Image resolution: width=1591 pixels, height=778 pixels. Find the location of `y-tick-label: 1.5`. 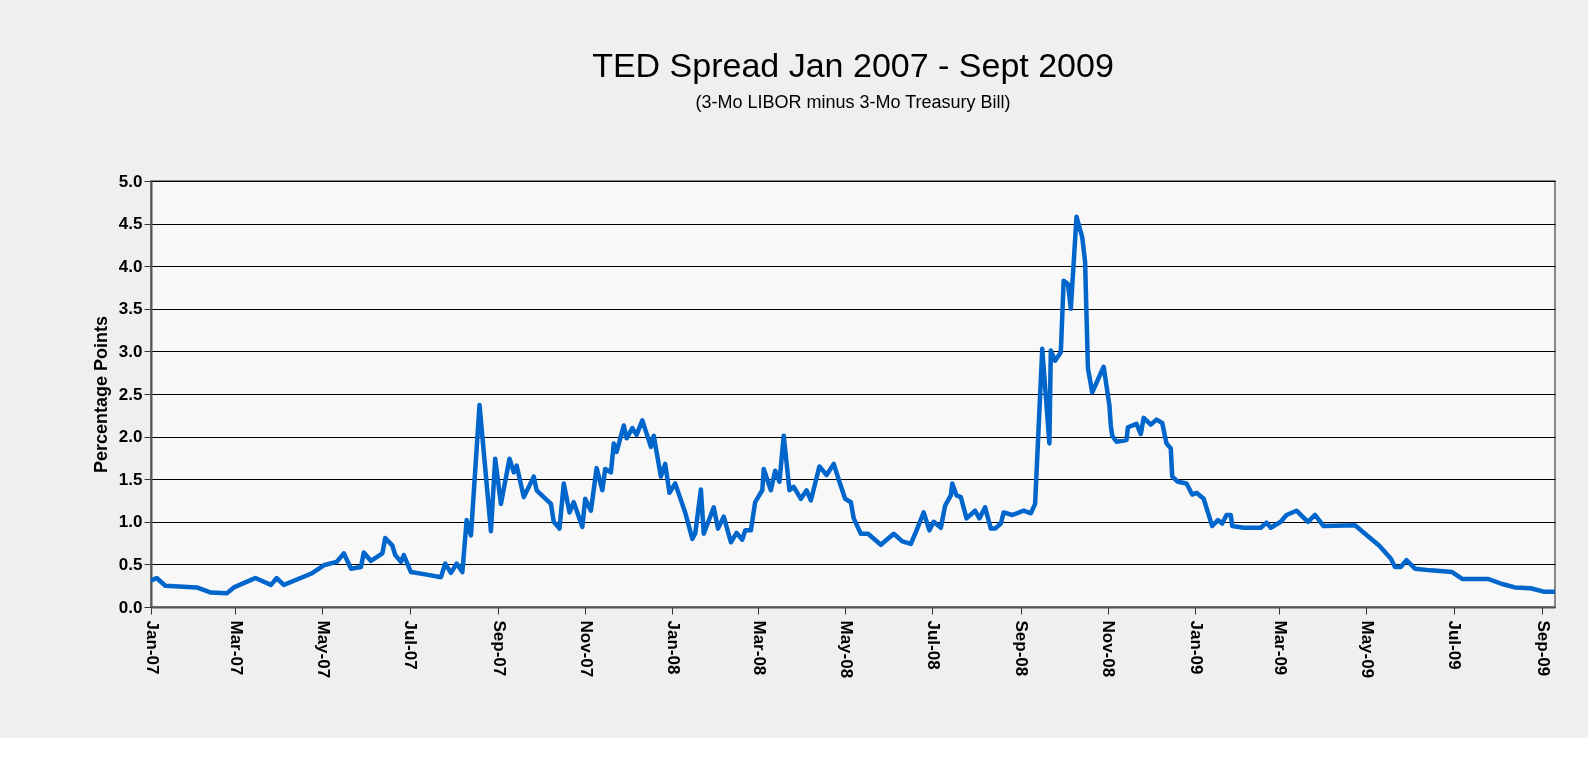

y-tick-label: 1.5 is located at coordinates (130, 479).